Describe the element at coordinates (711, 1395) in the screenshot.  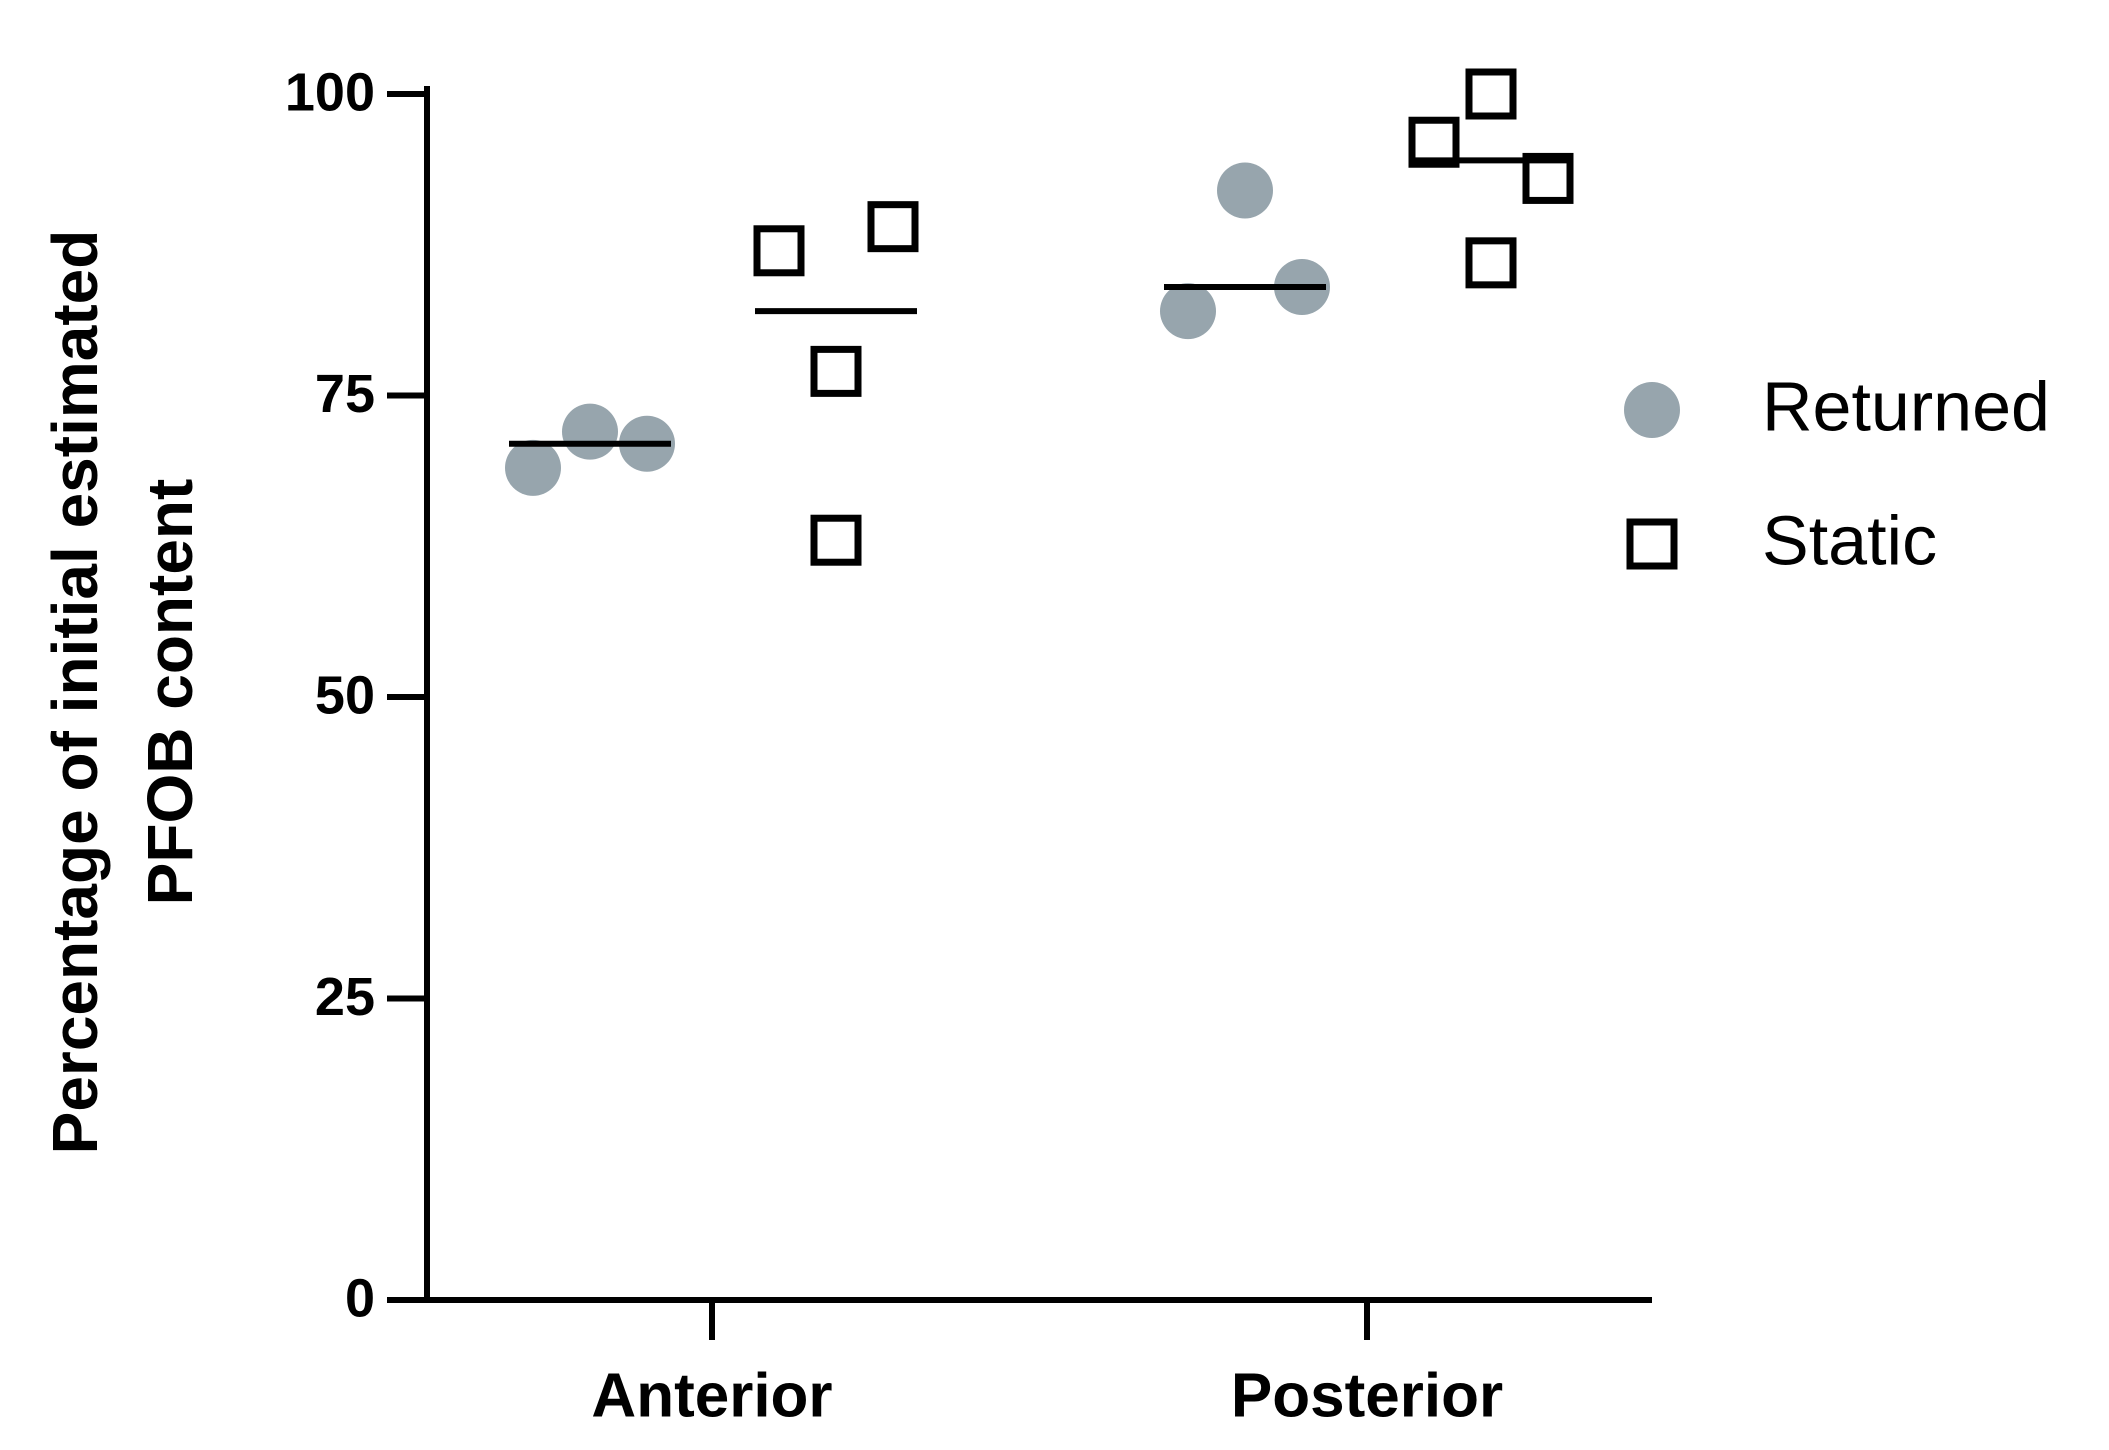
I see `x-tick-label: Anterior` at that location.